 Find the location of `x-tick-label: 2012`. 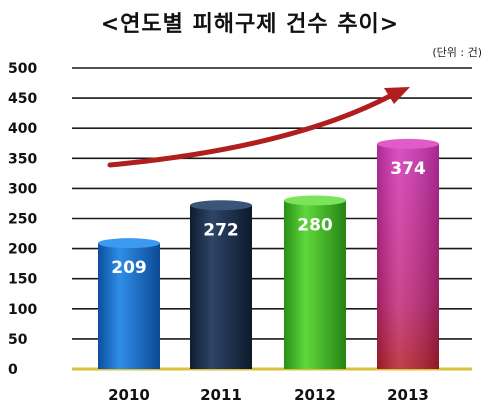

x-tick-label: 2012 is located at coordinates (315, 395).